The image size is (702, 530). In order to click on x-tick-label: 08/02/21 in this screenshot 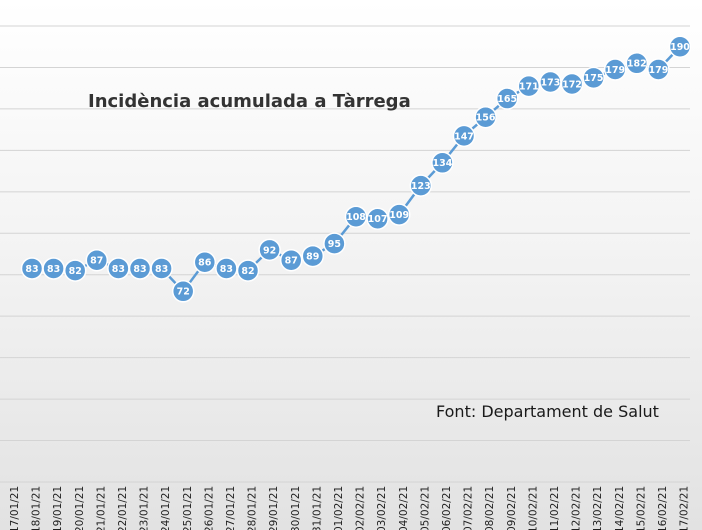, I will do `click(490, 508)`.